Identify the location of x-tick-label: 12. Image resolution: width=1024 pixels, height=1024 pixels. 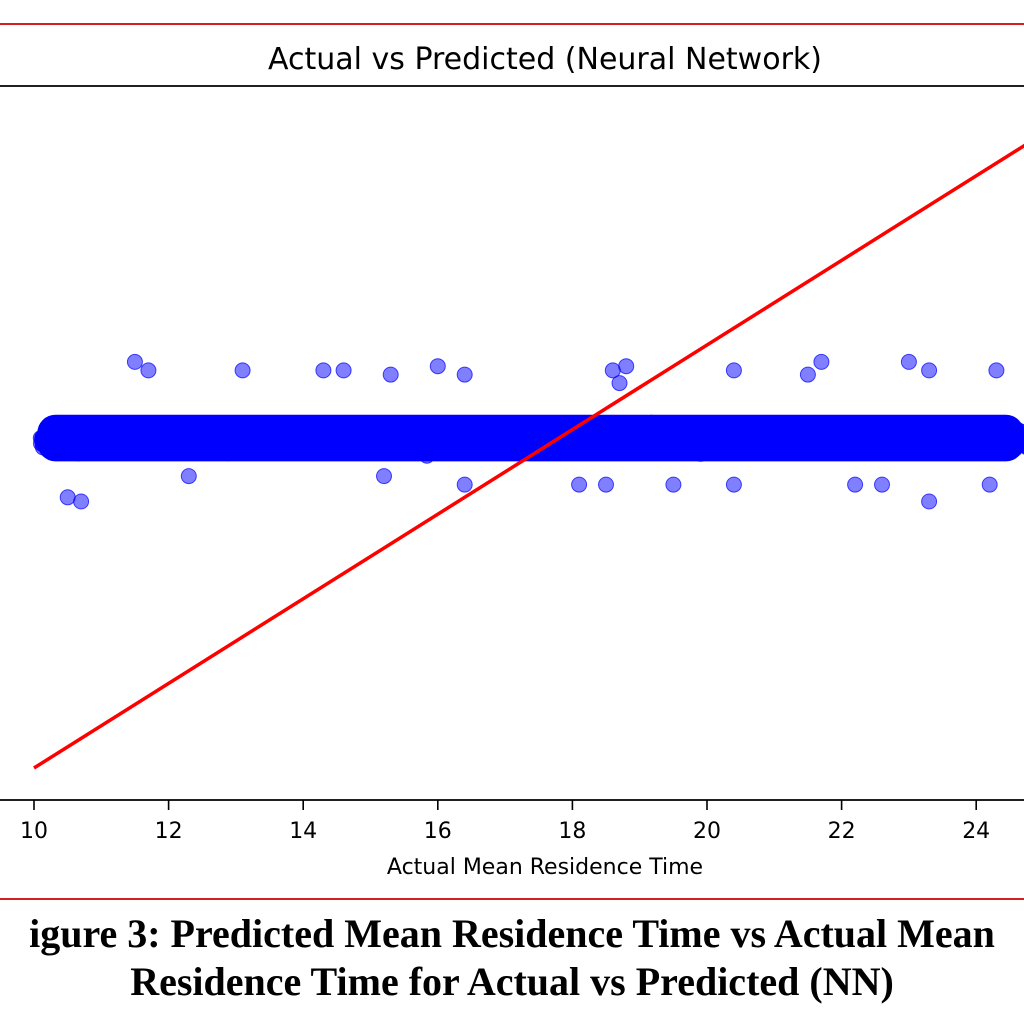
(169, 831).